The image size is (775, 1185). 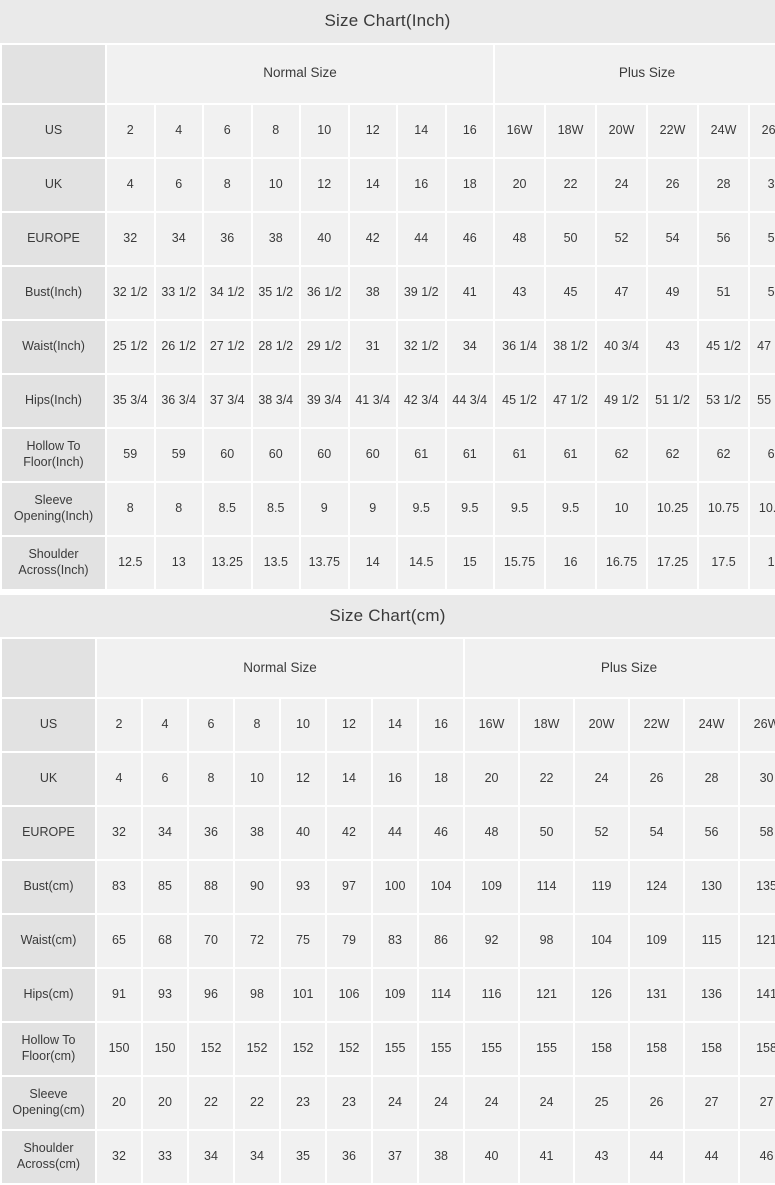 What do you see at coordinates (673, 292) in the screenshot?
I see `cell: 49` at bounding box center [673, 292].